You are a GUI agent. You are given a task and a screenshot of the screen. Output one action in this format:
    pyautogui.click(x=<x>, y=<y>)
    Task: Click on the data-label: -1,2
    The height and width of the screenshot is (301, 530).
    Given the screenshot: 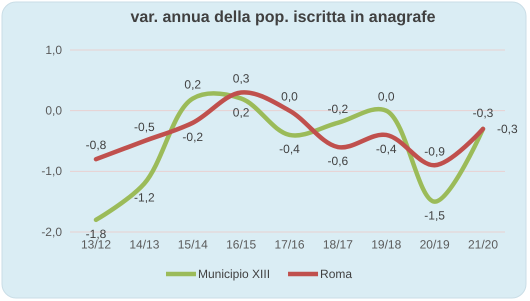 What is the action you would take?
    pyautogui.click(x=145, y=197)
    